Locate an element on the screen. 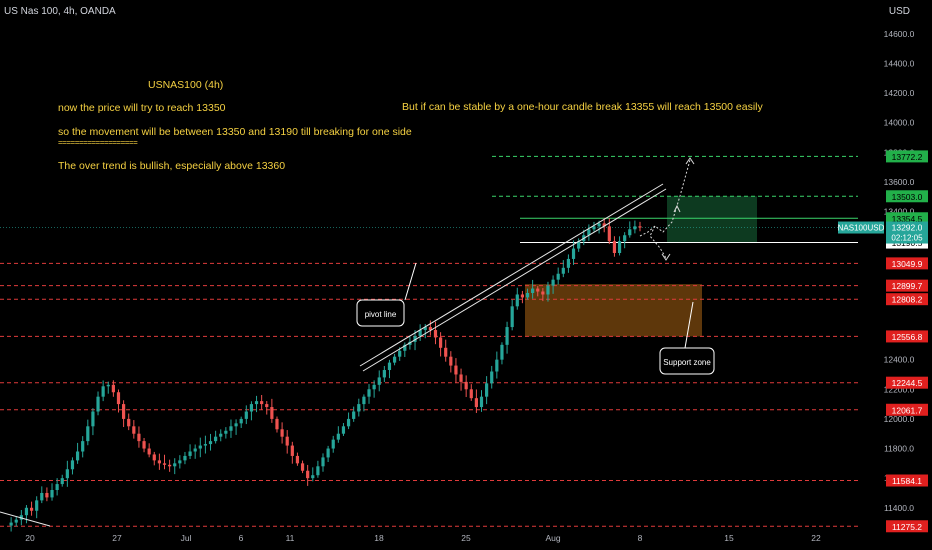  time-tick-label: 20 is located at coordinates (30, 538).